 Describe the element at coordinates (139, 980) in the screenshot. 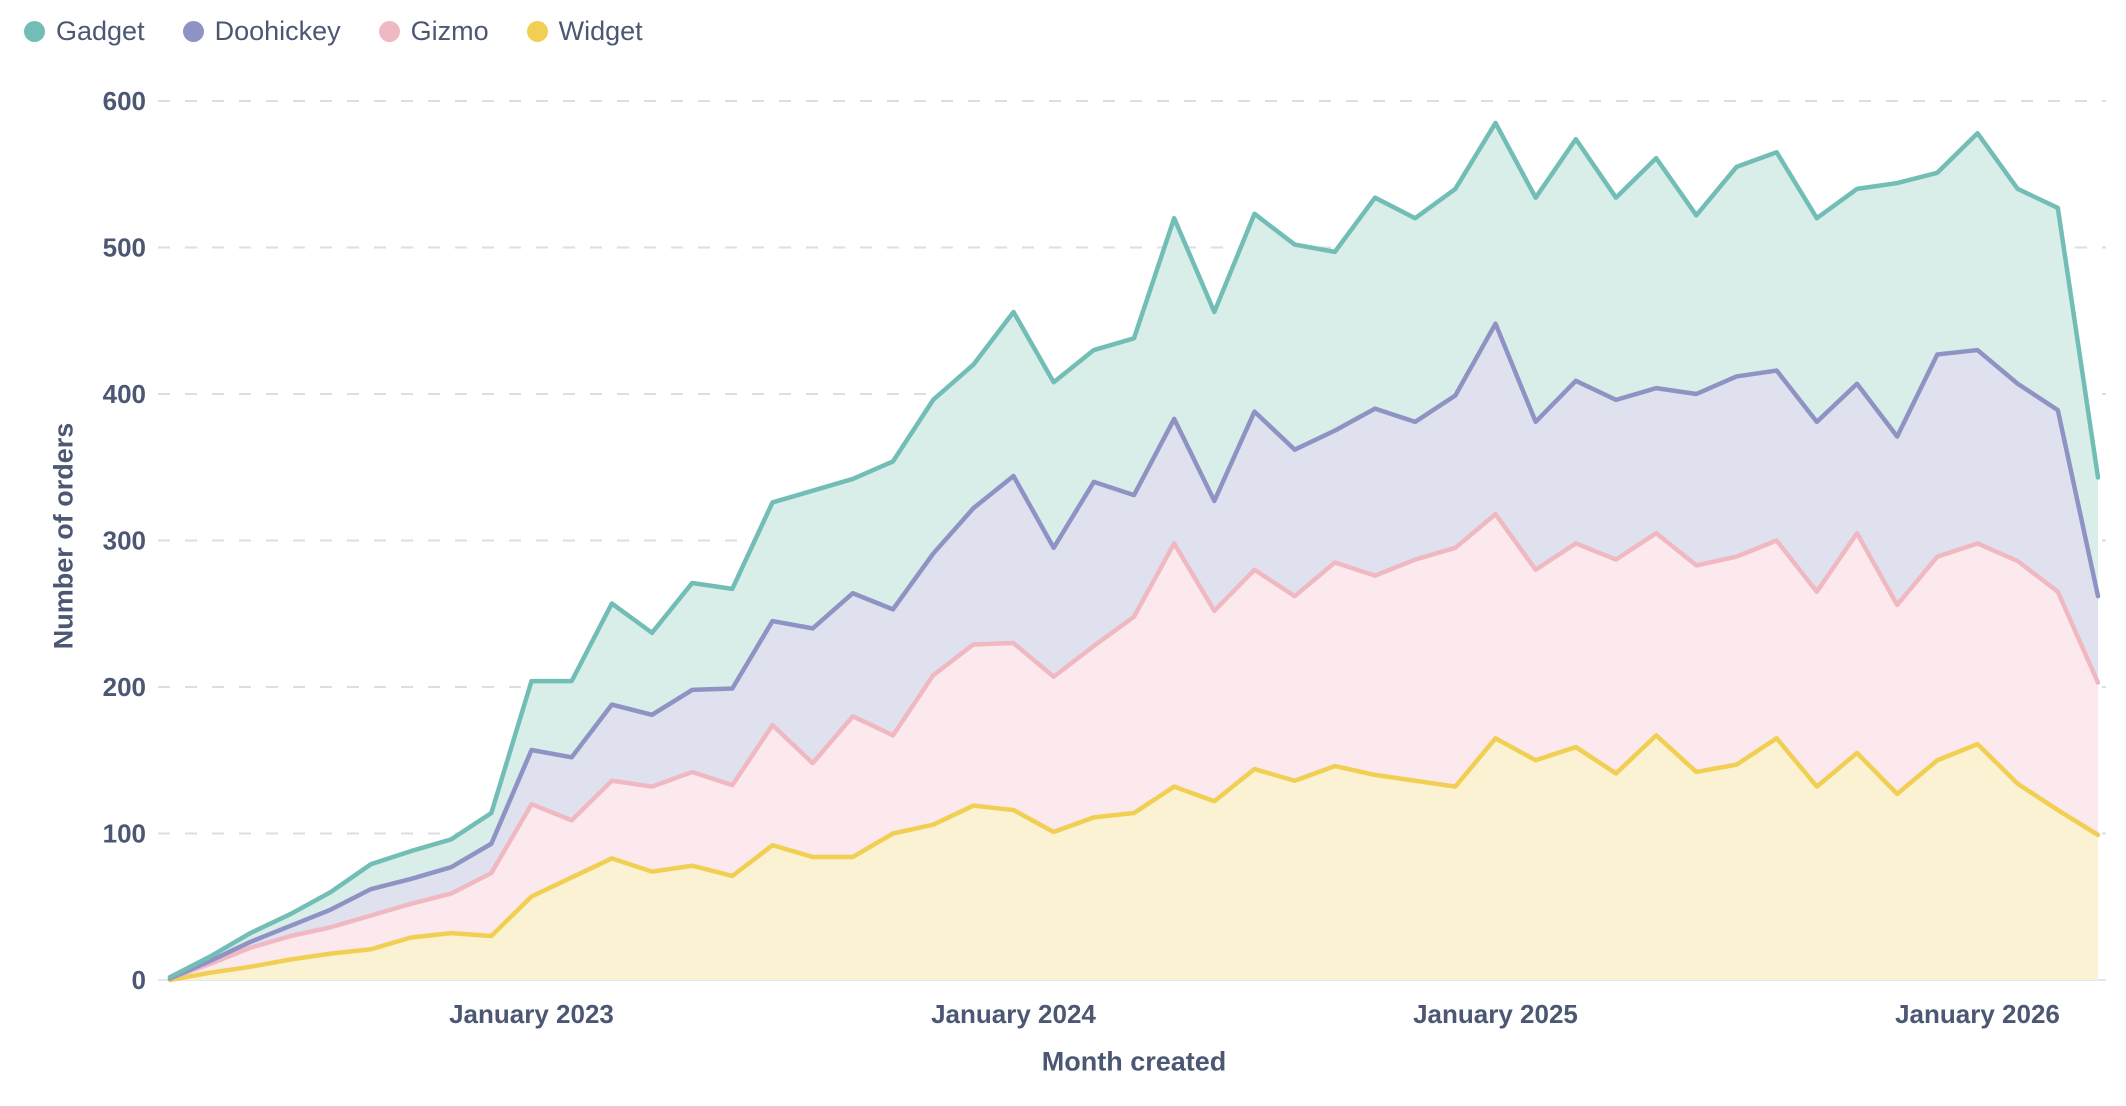

I see `y-tick-label-0: 0` at that location.